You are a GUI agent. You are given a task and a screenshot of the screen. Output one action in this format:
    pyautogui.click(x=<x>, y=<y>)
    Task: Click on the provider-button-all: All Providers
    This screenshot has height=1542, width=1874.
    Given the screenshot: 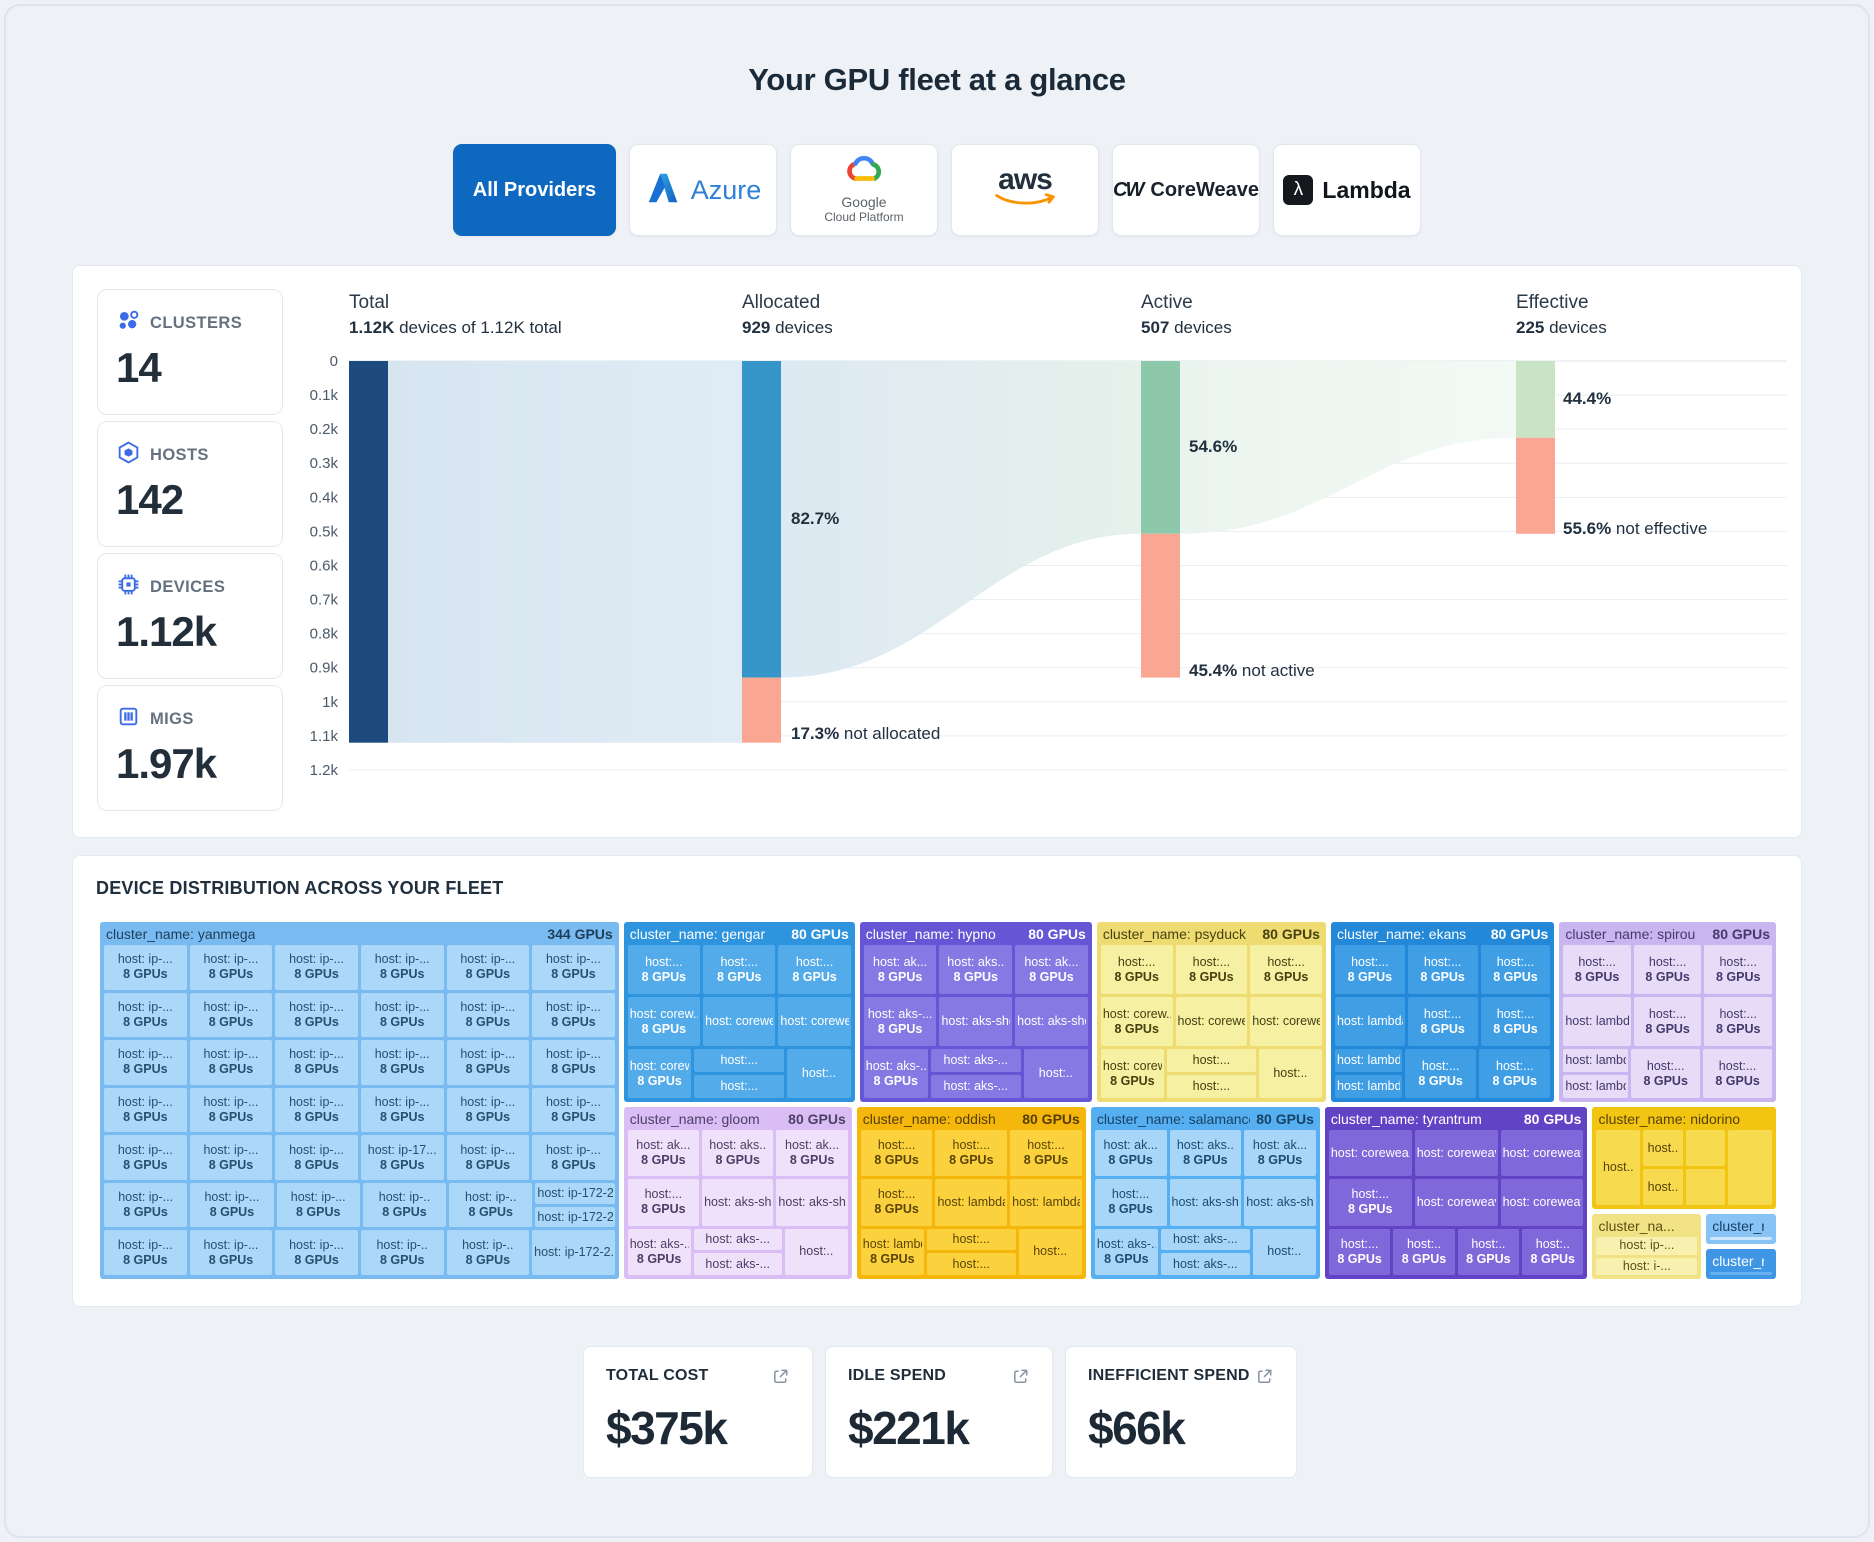 What is the action you would take?
    pyautogui.click(x=534, y=190)
    